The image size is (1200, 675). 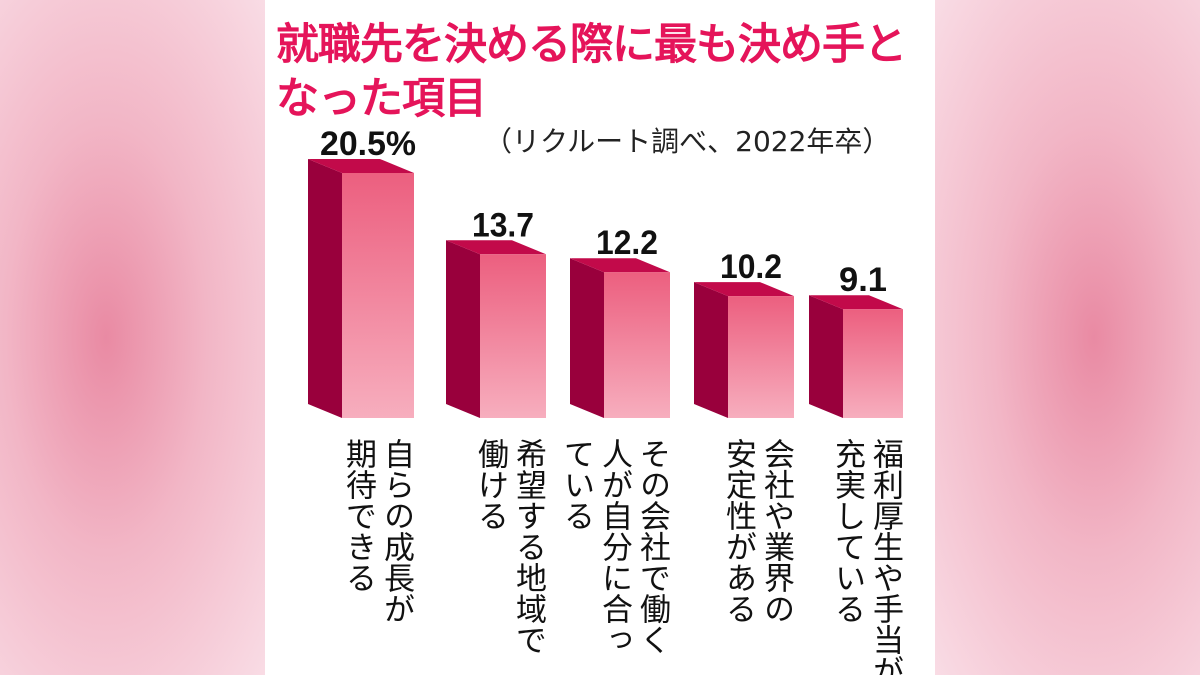 I want to click on chart-title: 就職先を決める際に最も決め手と なった項目, so click(x=591, y=72).